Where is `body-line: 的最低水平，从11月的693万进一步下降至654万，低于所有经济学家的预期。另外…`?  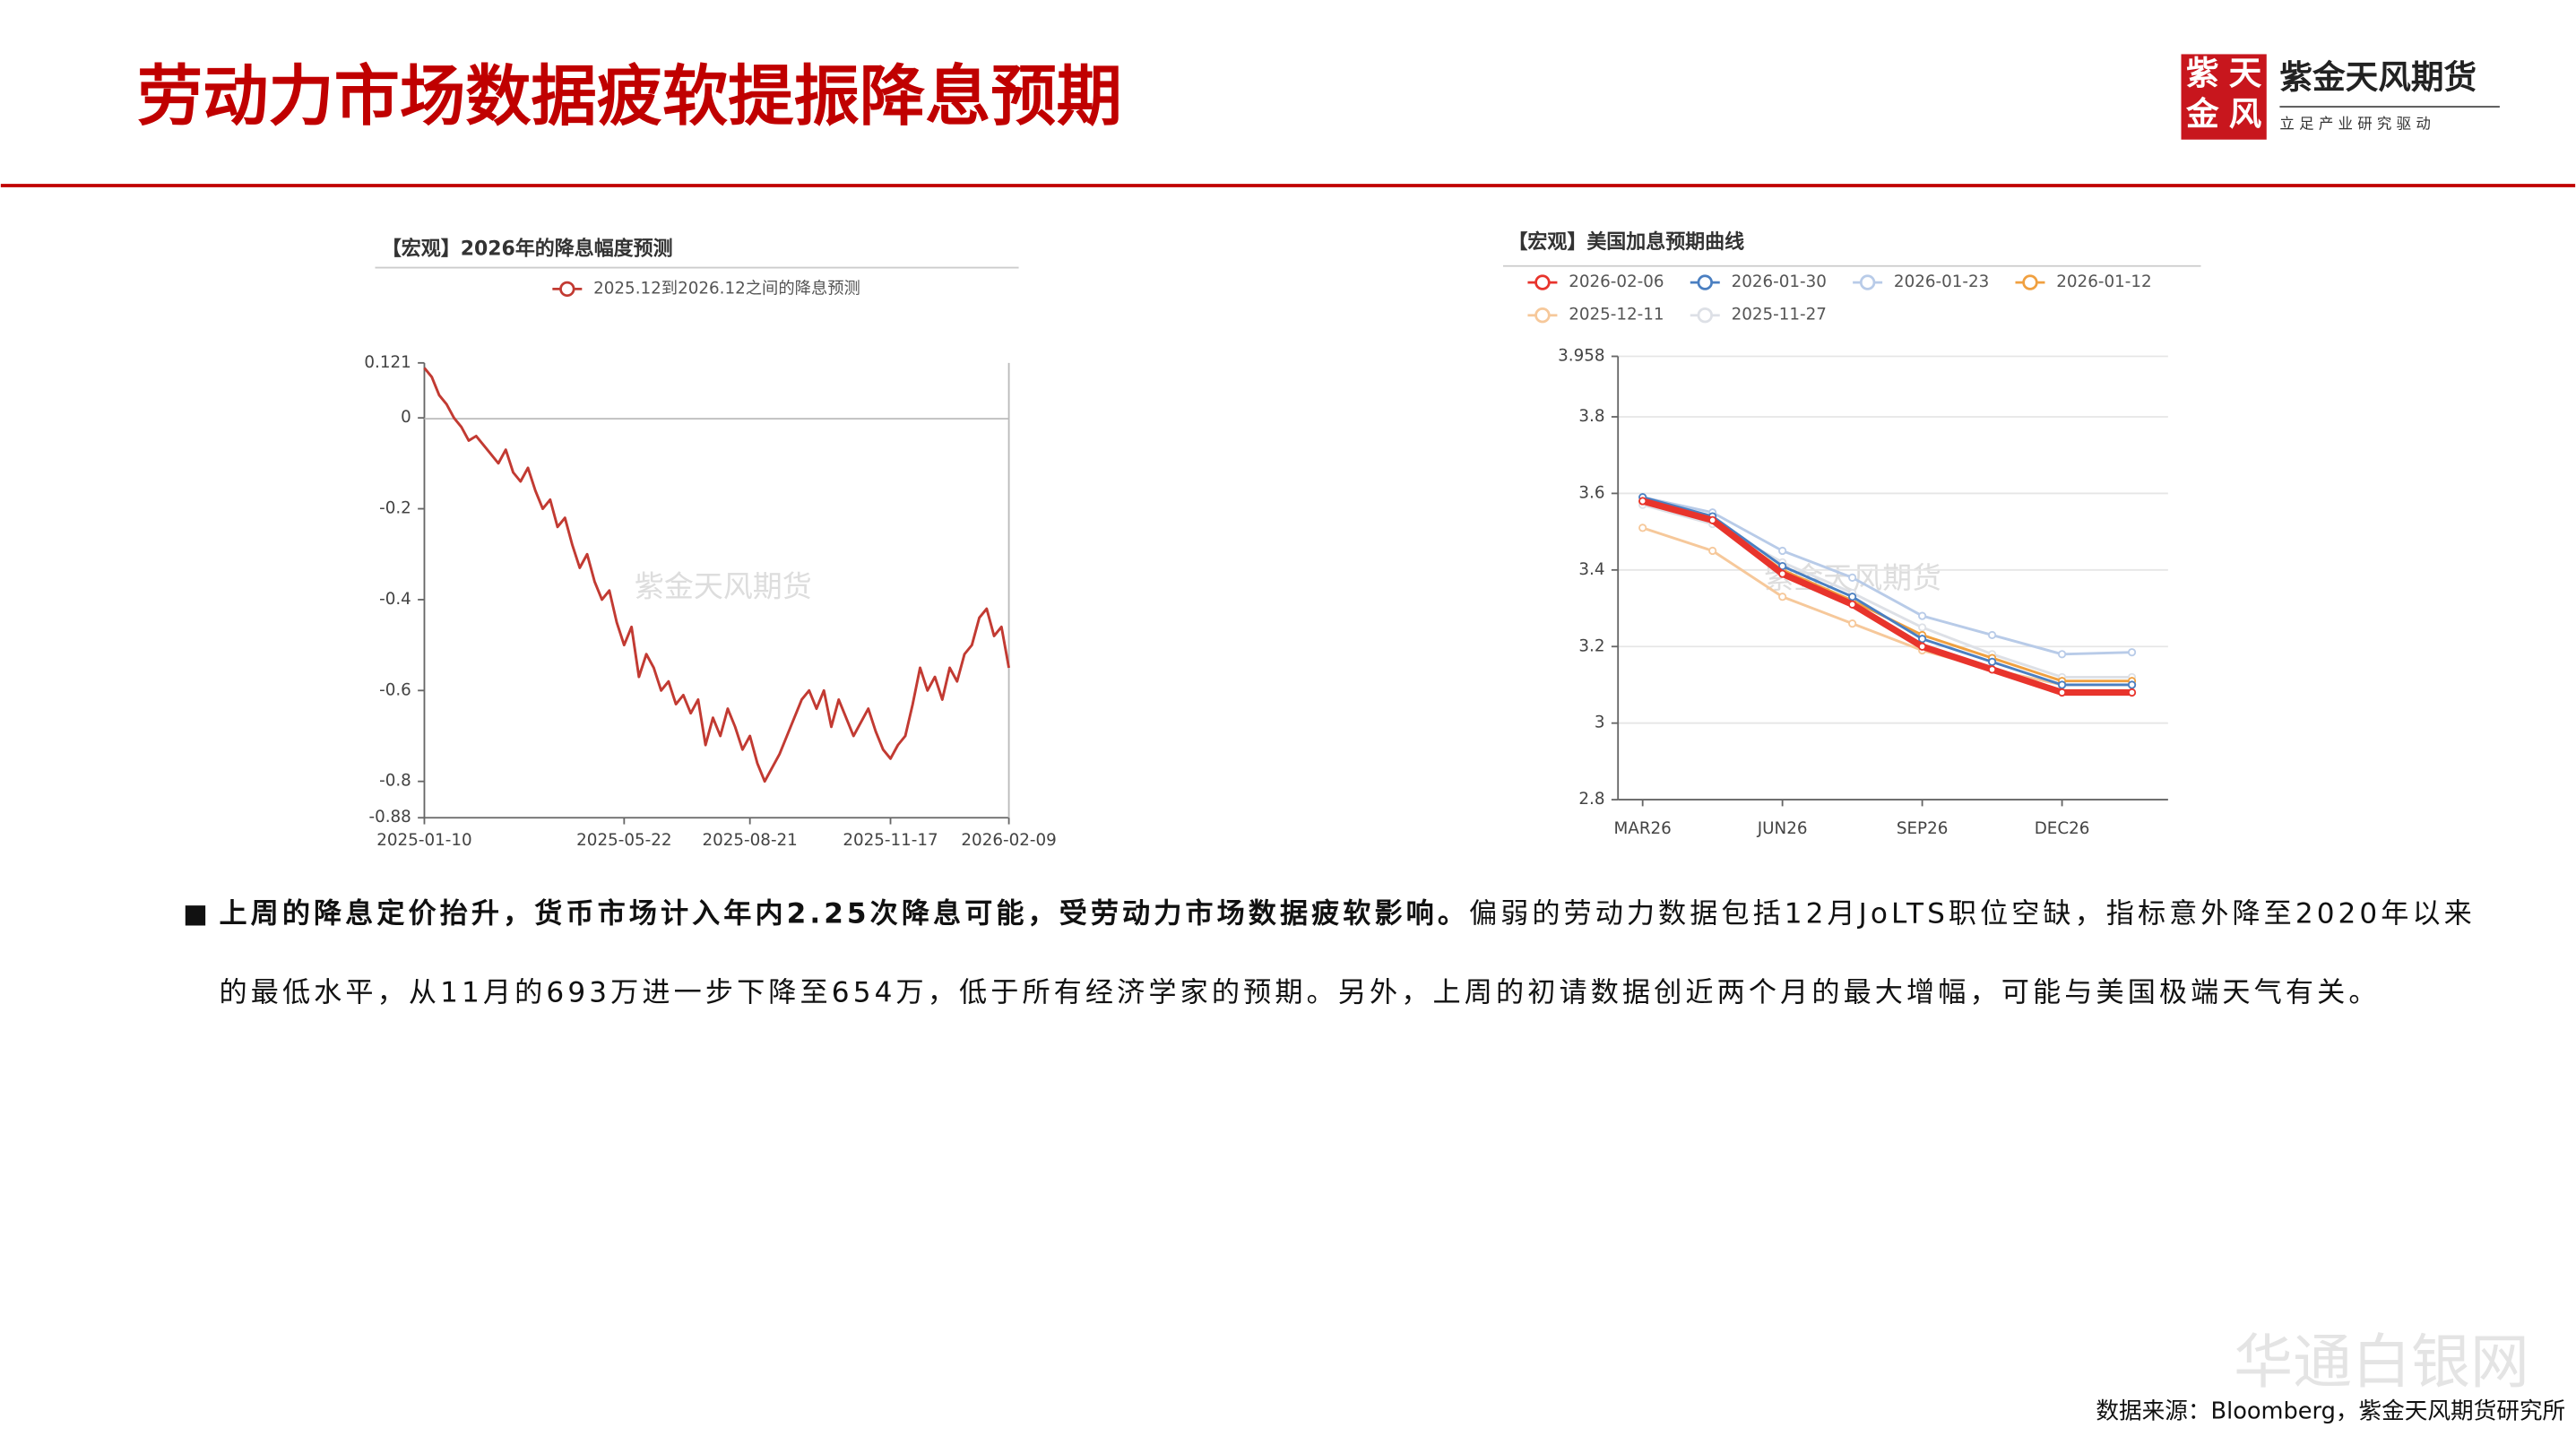
body-line: 的最低水平，从11月的693万进一步下降至654万，低于所有经济学家的预期。另外… is located at coordinates (1297, 992).